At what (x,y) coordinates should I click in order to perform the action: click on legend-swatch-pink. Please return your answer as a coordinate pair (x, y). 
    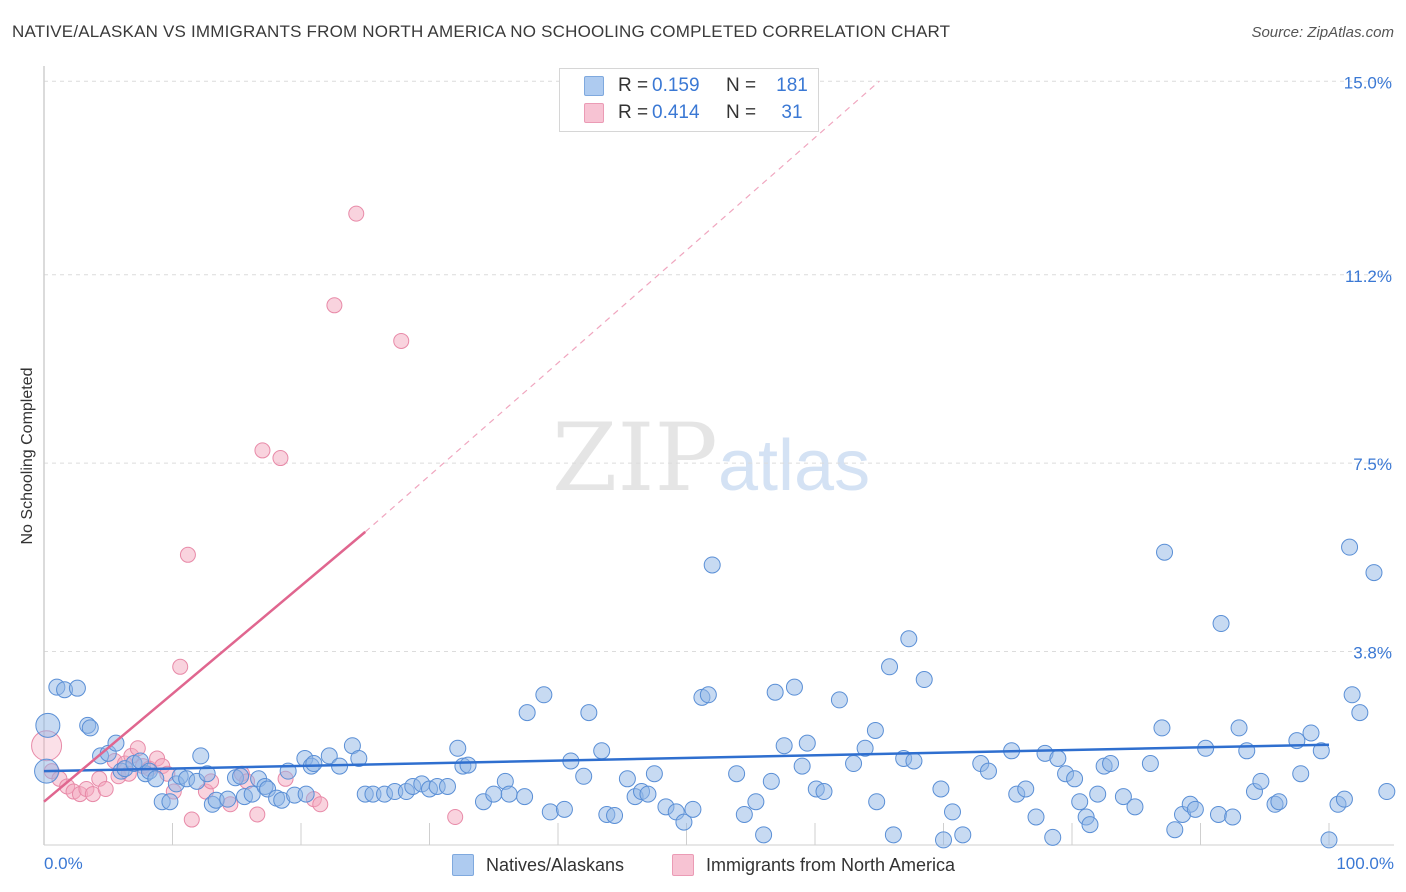
    Looking at the image, I should click on (683, 865).